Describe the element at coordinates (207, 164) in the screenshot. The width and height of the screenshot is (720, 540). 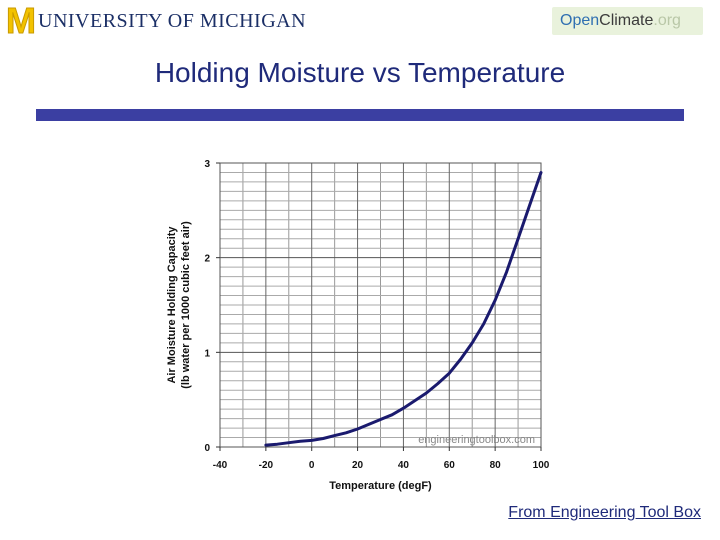
I see `y-tick-label: 3` at that location.